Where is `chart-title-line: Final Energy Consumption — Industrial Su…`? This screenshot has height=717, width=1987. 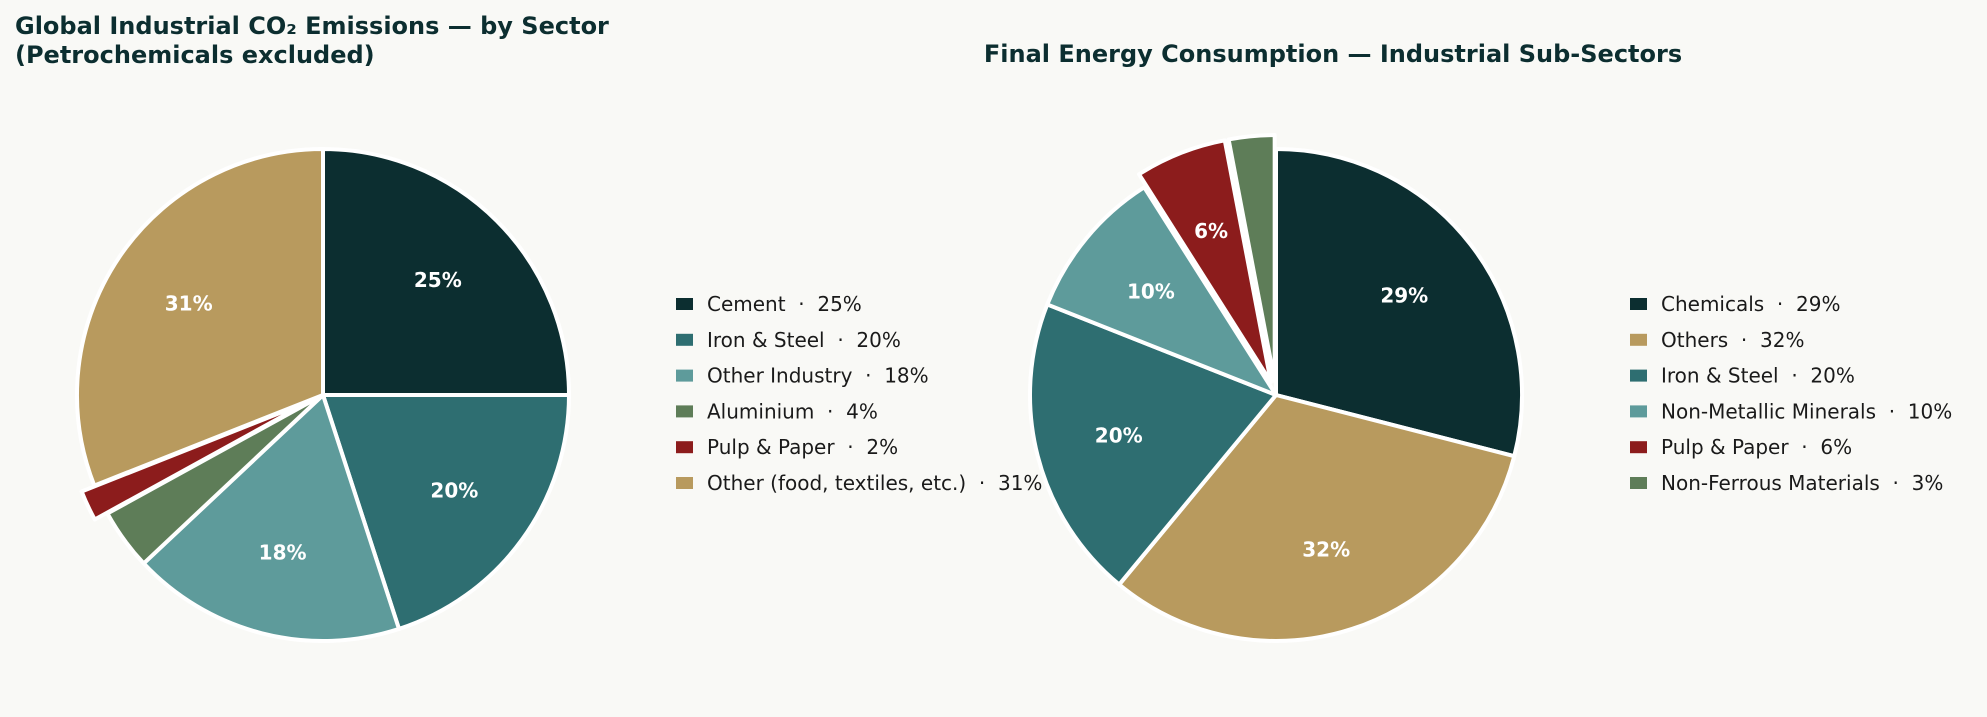
chart-title-line: Final Energy Consumption — Industrial Su… is located at coordinates (1333, 54).